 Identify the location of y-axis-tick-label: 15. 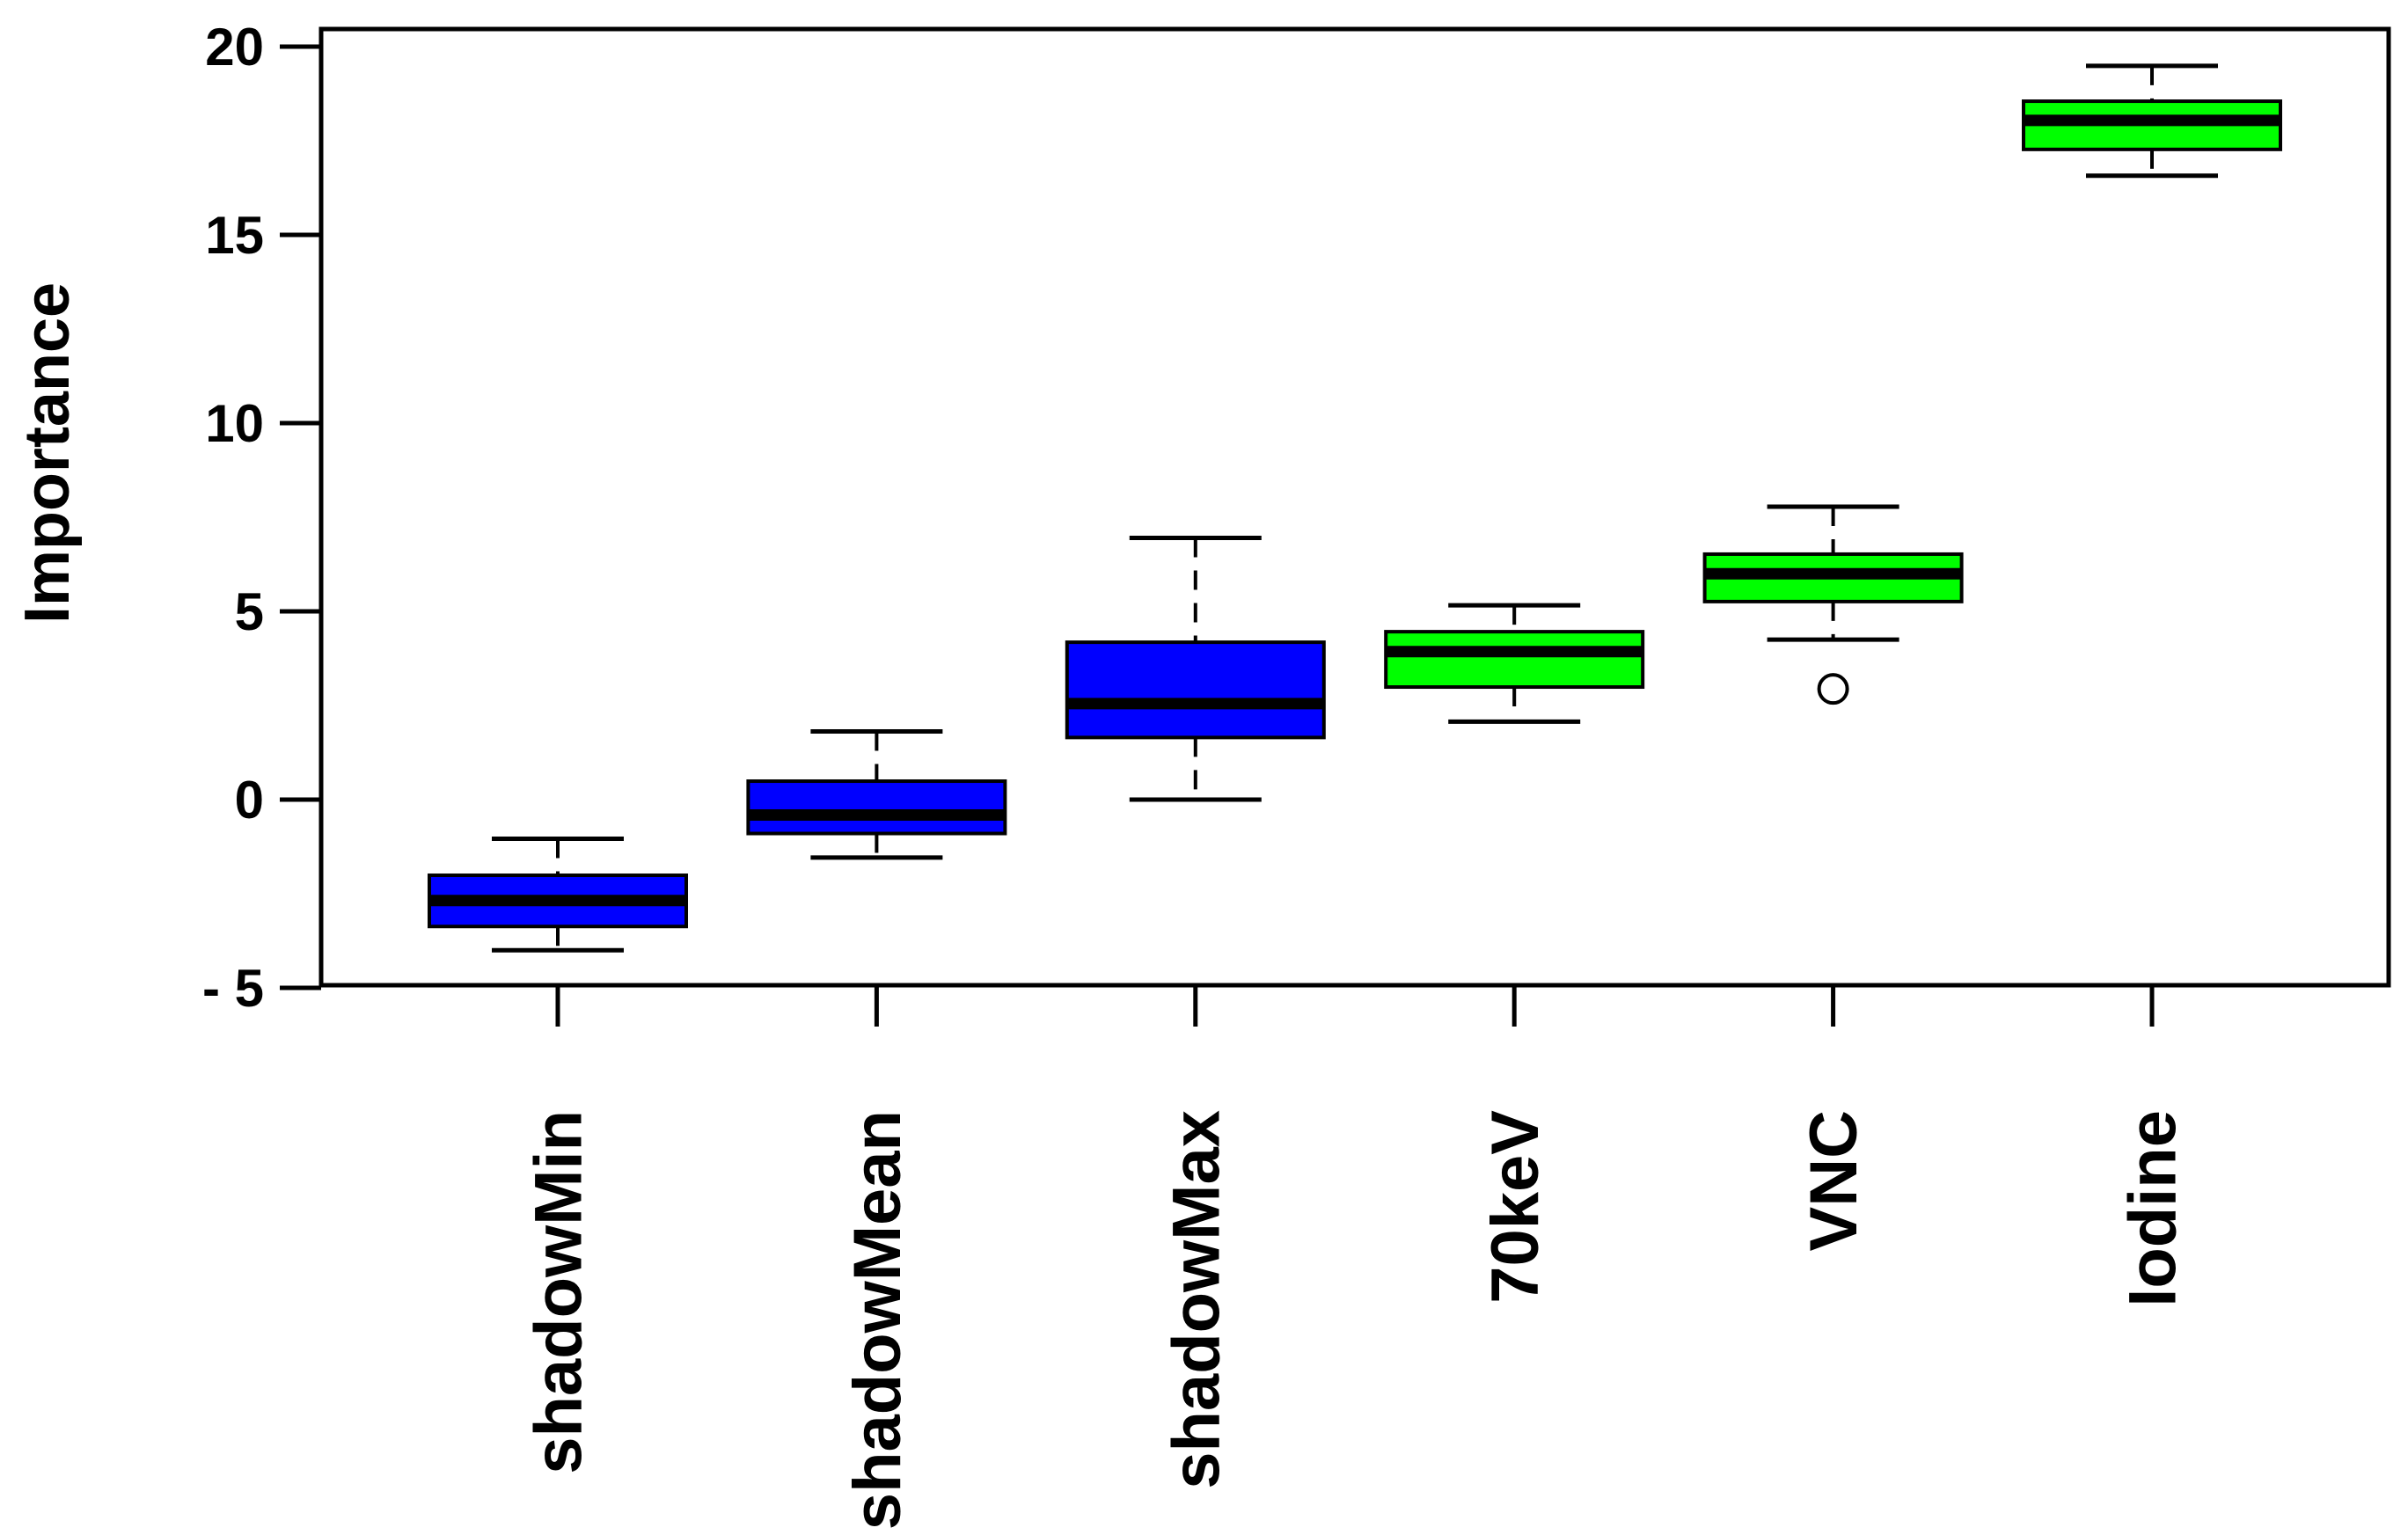
(235, 236).